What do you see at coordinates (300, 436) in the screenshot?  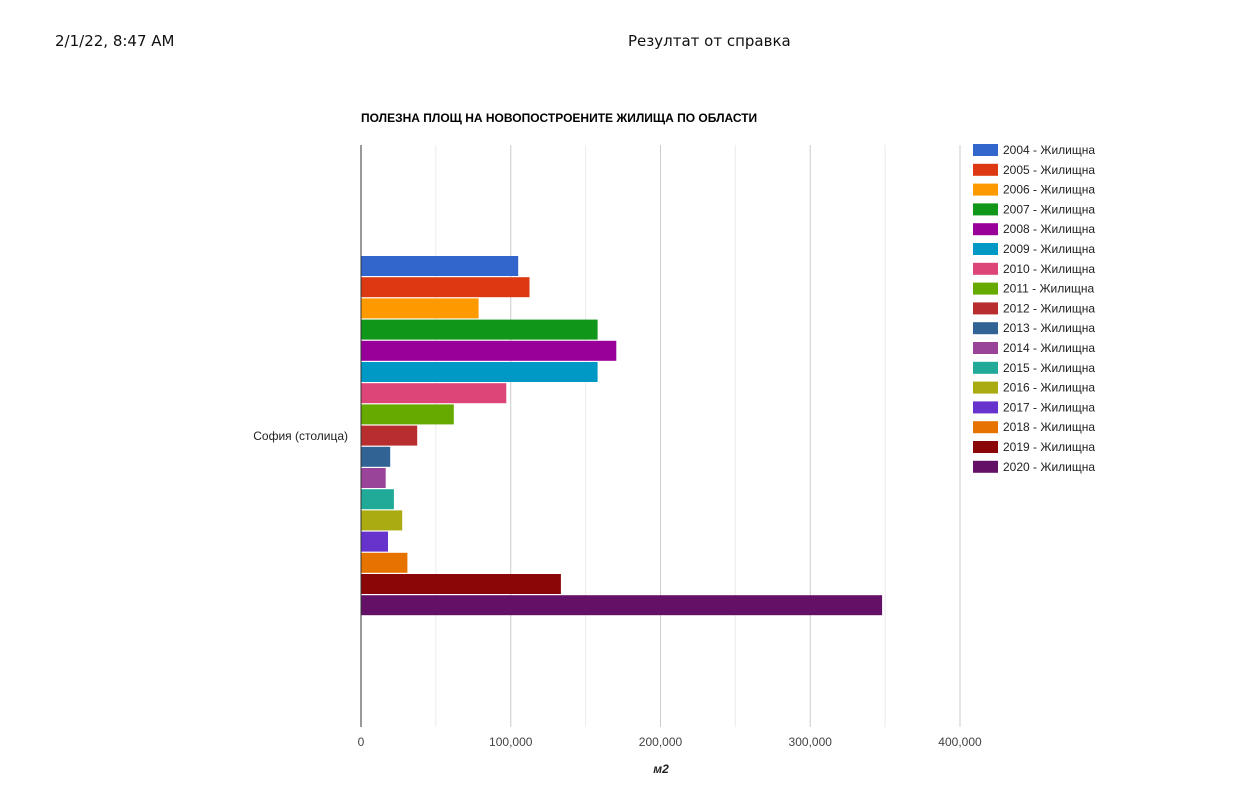 I see `category-label: София (столица)` at bounding box center [300, 436].